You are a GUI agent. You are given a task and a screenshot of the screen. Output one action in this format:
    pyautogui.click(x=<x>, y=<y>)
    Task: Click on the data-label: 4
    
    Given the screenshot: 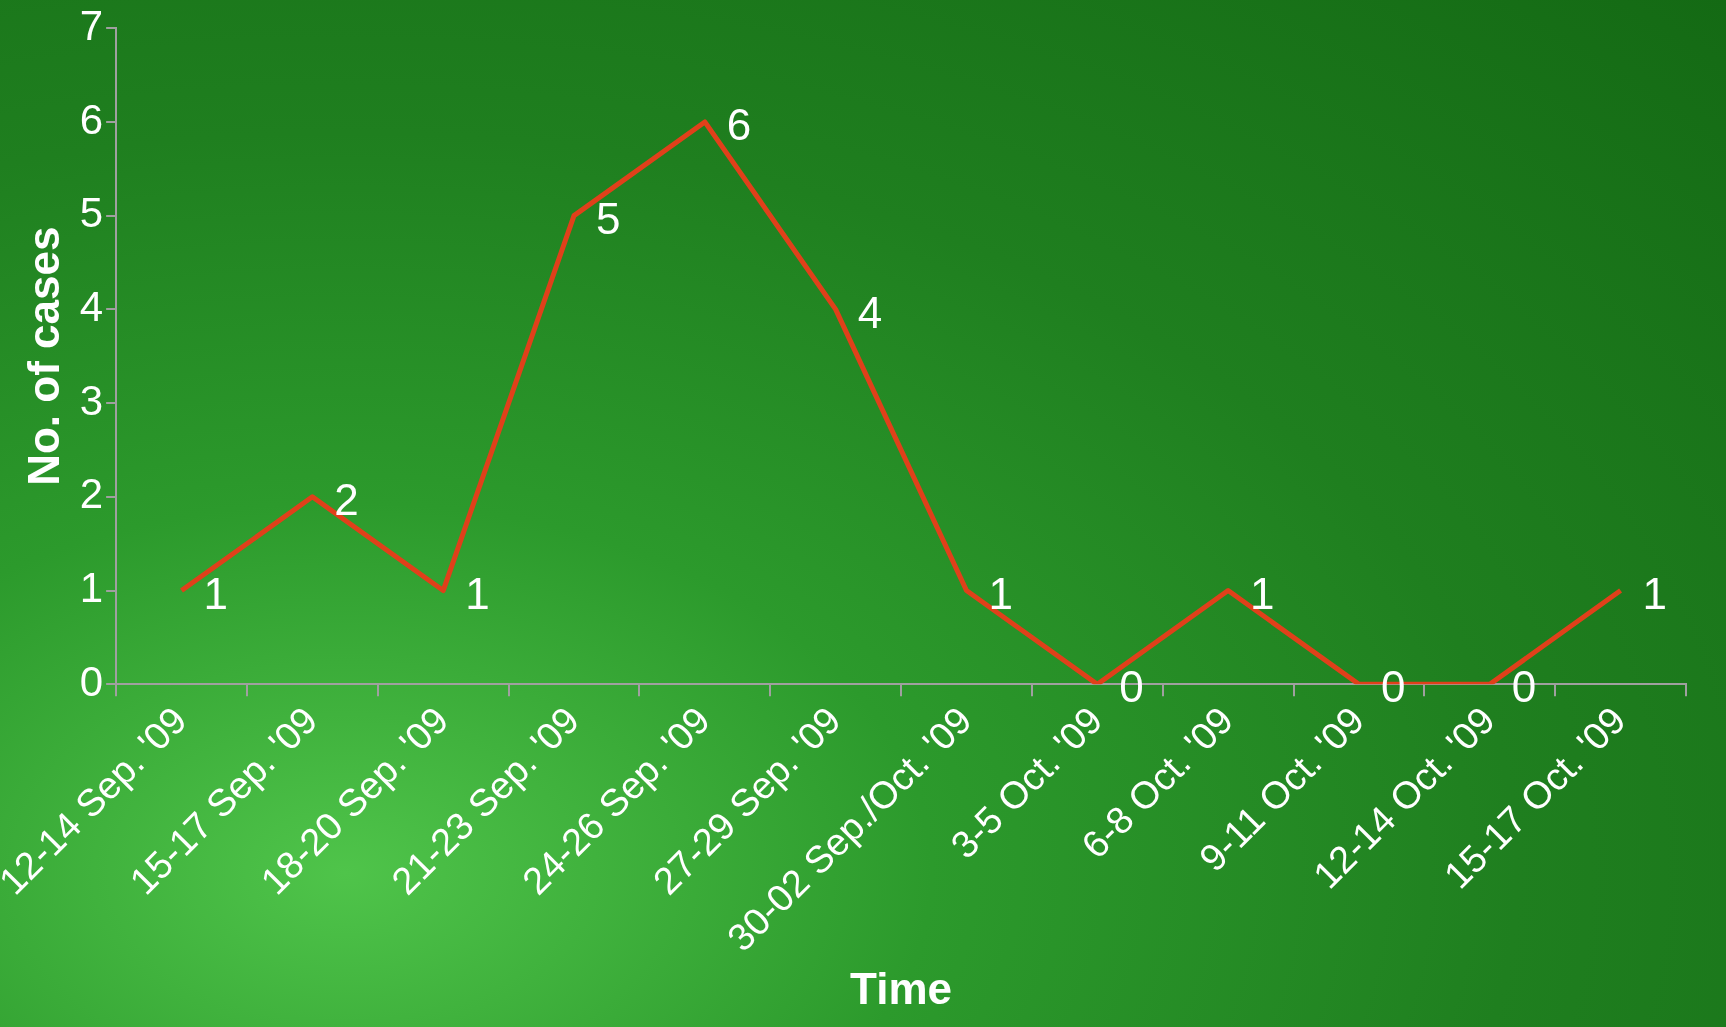 What is the action you would take?
    pyautogui.click(x=870, y=312)
    